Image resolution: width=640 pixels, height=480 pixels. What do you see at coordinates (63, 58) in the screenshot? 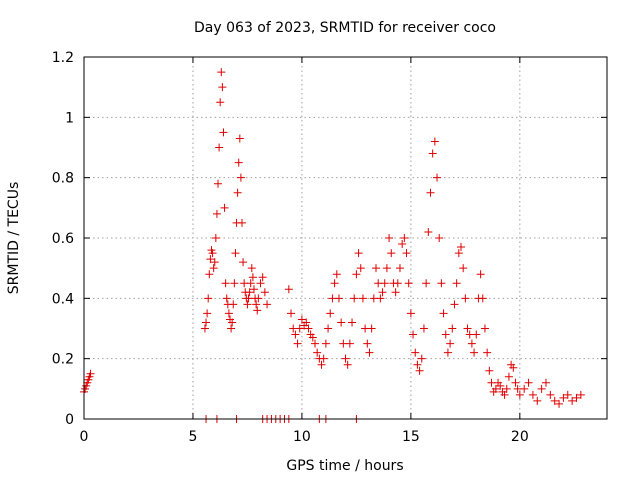
I see `y-tick-label: 1.2` at bounding box center [63, 58].